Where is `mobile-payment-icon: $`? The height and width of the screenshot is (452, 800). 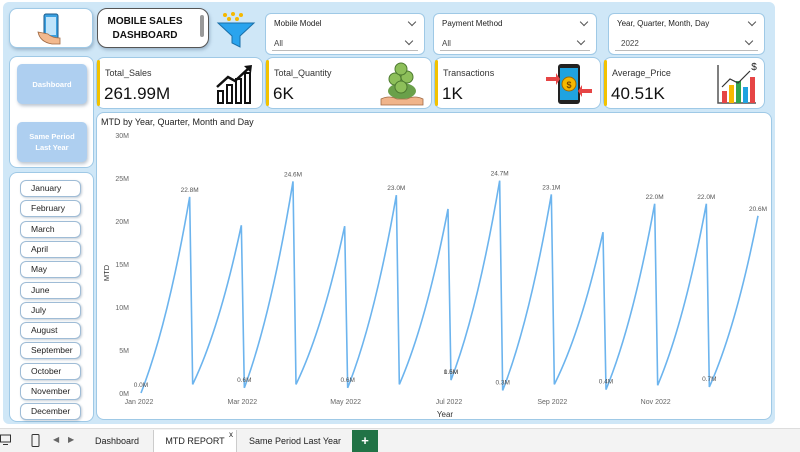 mobile-payment-icon: $ is located at coordinates (569, 84).